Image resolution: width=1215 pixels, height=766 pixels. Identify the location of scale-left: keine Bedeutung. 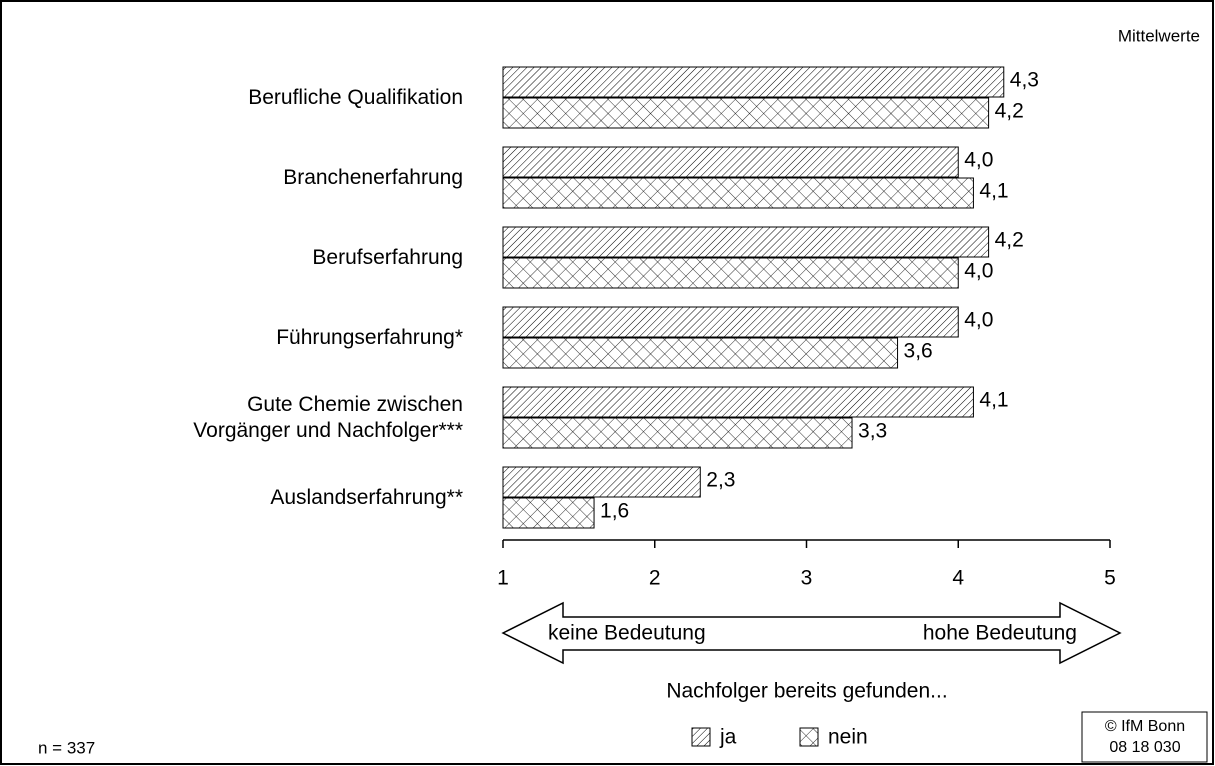
(627, 633).